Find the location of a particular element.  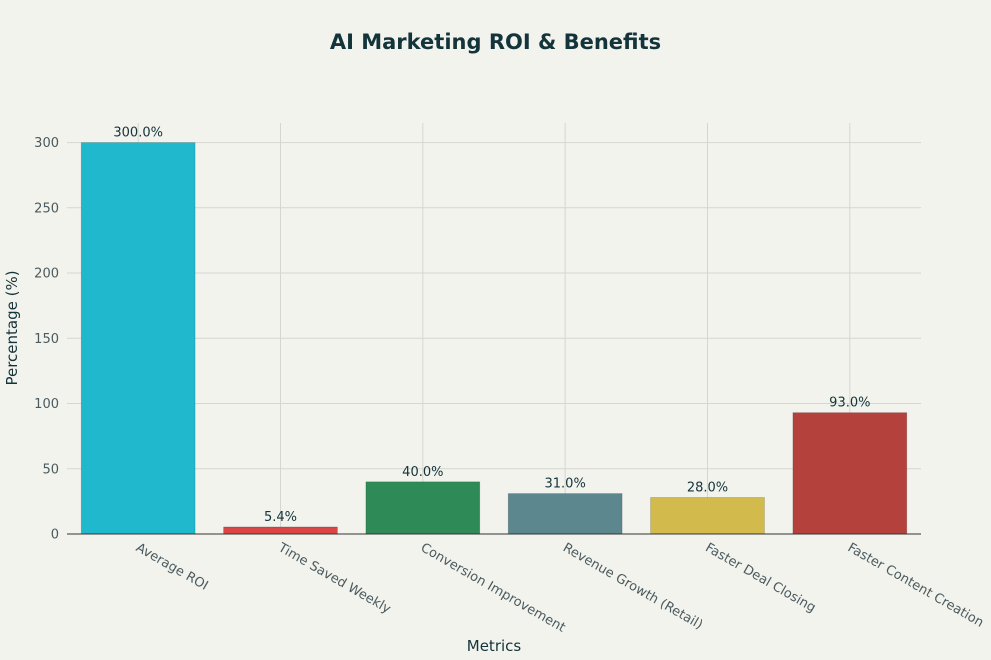

y-tick-label: 100 is located at coordinates (46, 404).